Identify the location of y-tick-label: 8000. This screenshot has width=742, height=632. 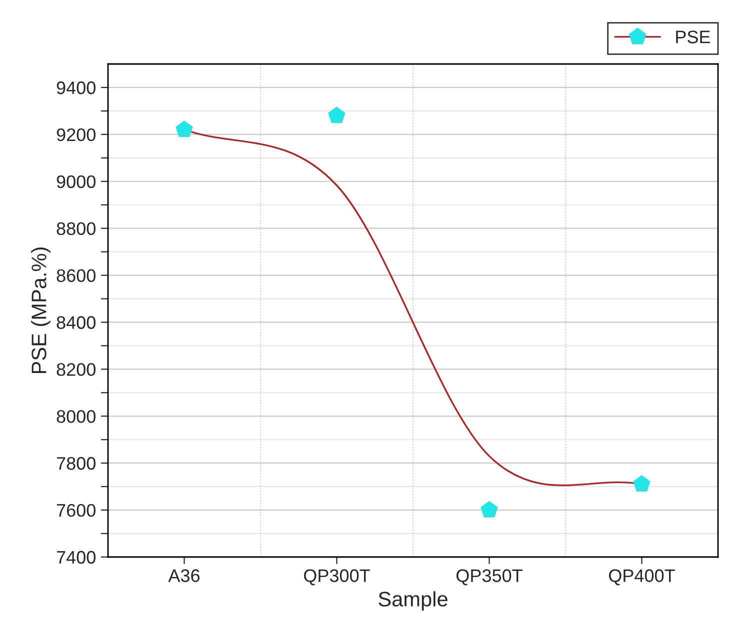
(76, 416).